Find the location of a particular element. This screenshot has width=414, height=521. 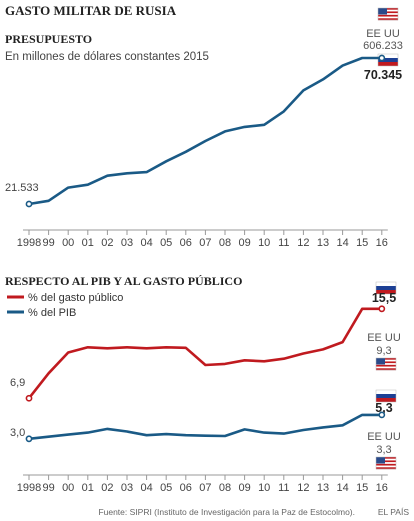

legend-label-blue: % del PIB is located at coordinates (52, 313).